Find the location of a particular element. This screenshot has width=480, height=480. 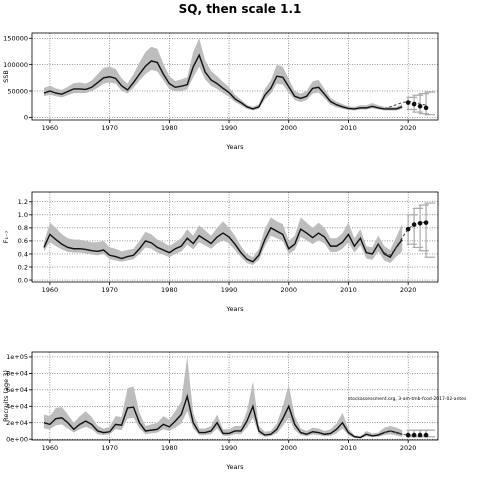

figure-title: SQ, then scale 1.1 is located at coordinates (240, 9).